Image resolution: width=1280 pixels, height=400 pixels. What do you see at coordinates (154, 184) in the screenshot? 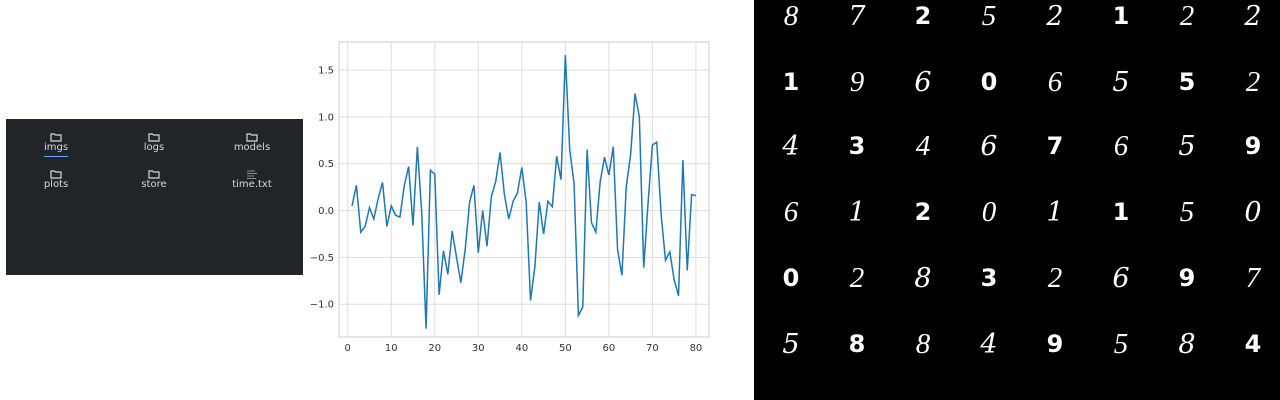
I see `file-name-label: store` at bounding box center [154, 184].